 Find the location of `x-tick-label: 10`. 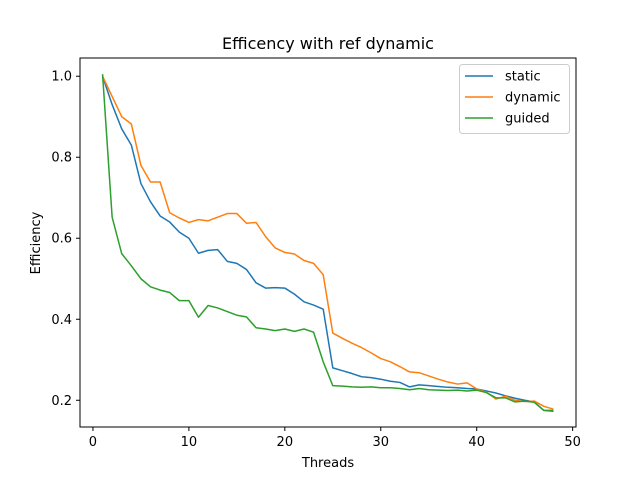

x-tick-label: 10 is located at coordinates (189, 442).